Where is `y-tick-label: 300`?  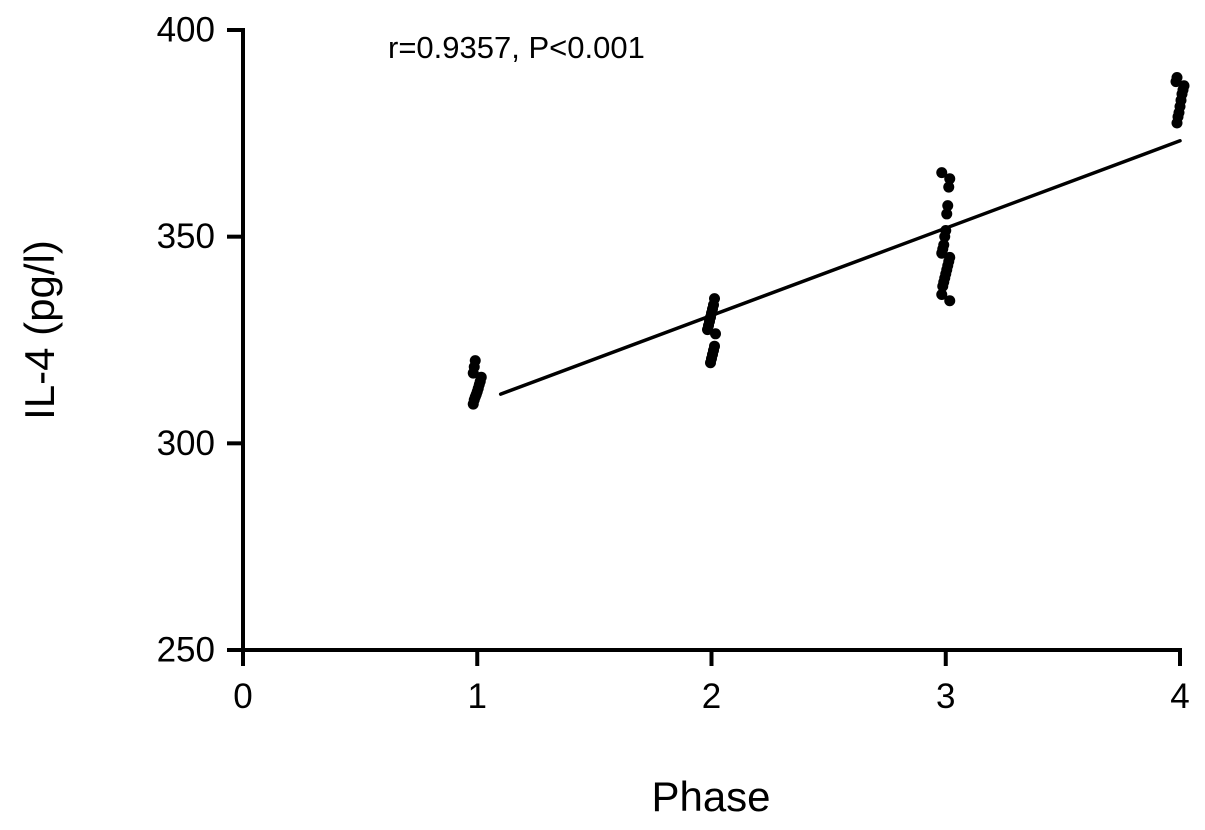 y-tick-label: 300 is located at coordinates (186, 443).